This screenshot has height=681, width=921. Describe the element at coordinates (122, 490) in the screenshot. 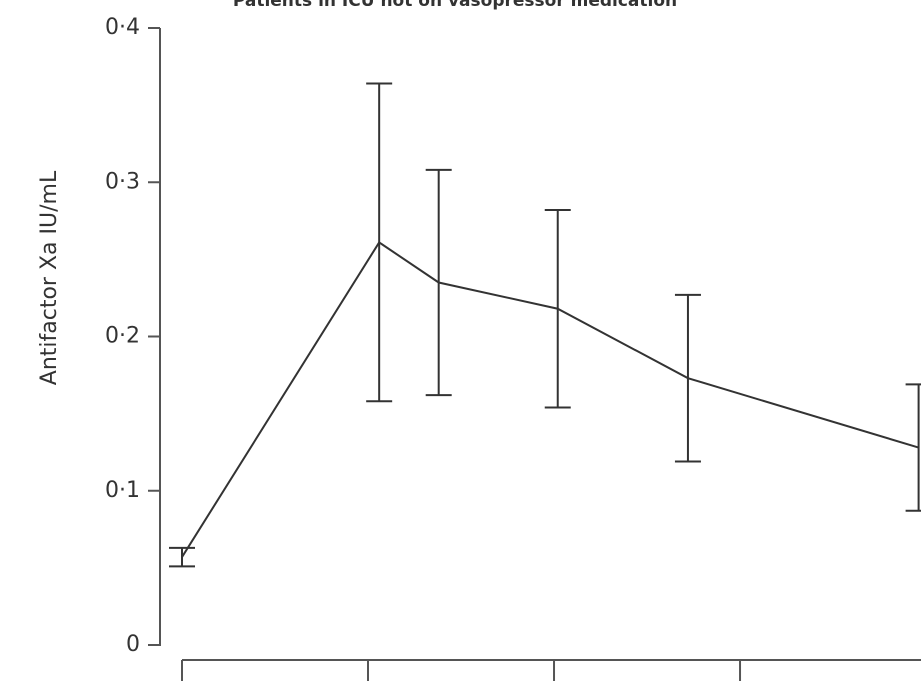

I see `y-tick-label: 0·1` at that location.